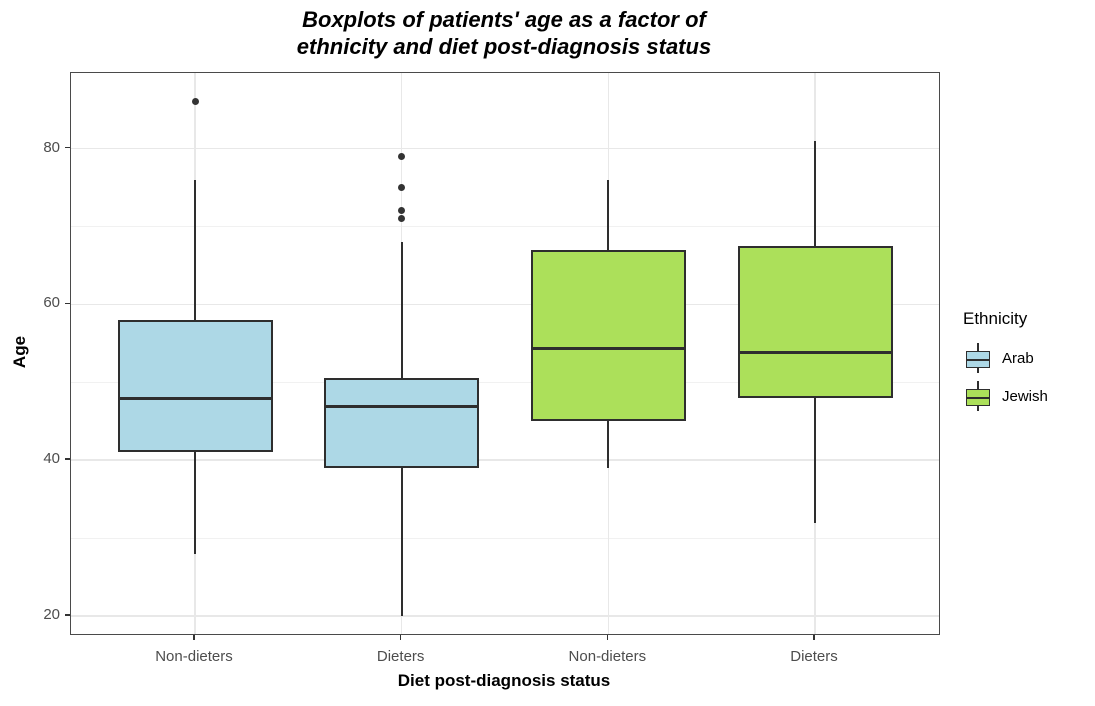 This screenshot has width=1095, height=706. Describe the element at coordinates (815, 321) in the screenshot. I see `box-jewish-dieters` at that location.